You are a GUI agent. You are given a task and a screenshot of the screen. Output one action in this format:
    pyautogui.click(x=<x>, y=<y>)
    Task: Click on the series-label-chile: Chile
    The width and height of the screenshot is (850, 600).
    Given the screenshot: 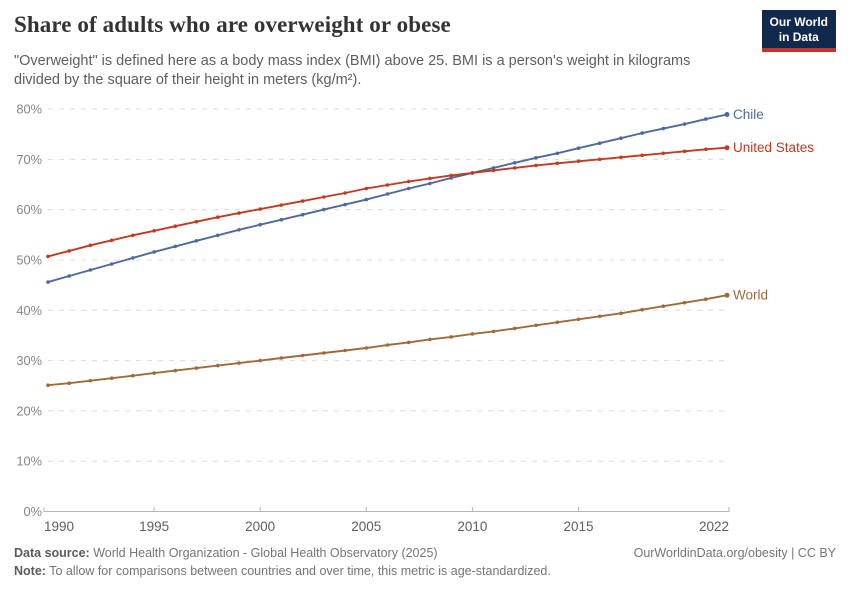 What is the action you would take?
    pyautogui.click(x=748, y=114)
    